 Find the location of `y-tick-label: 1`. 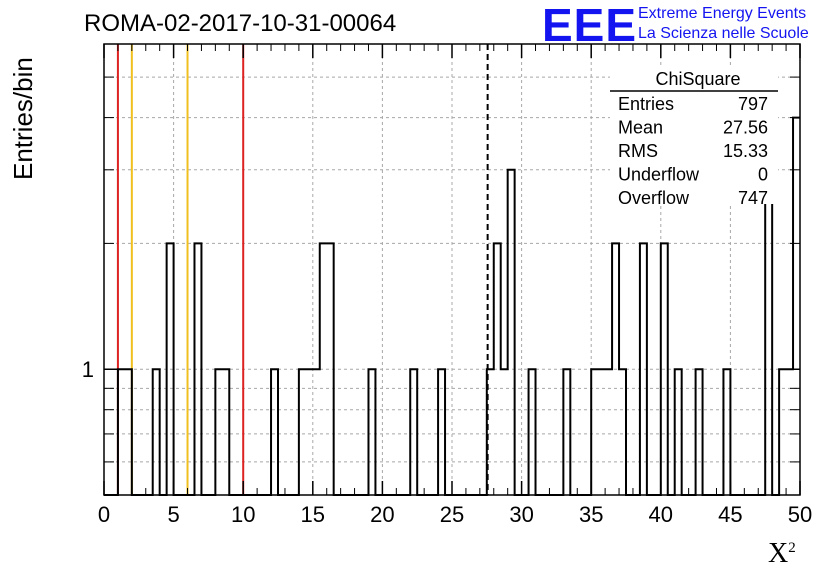

y-tick-label: 1 is located at coordinates (88, 369).